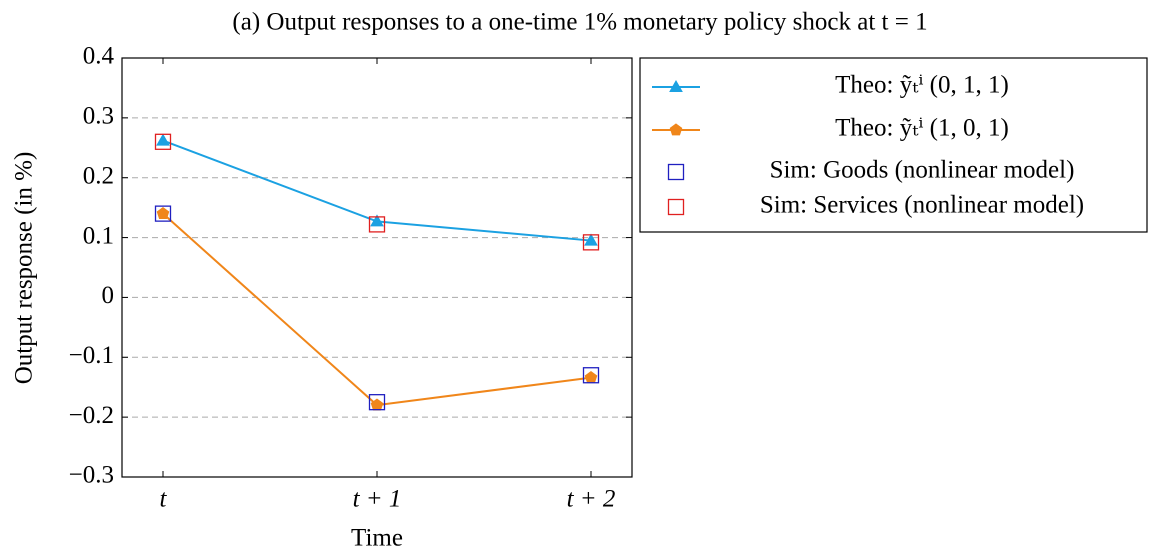  What do you see at coordinates (377, 499) in the screenshot?
I see `x-tick-label: t + 1` at bounding box center [377, 499].